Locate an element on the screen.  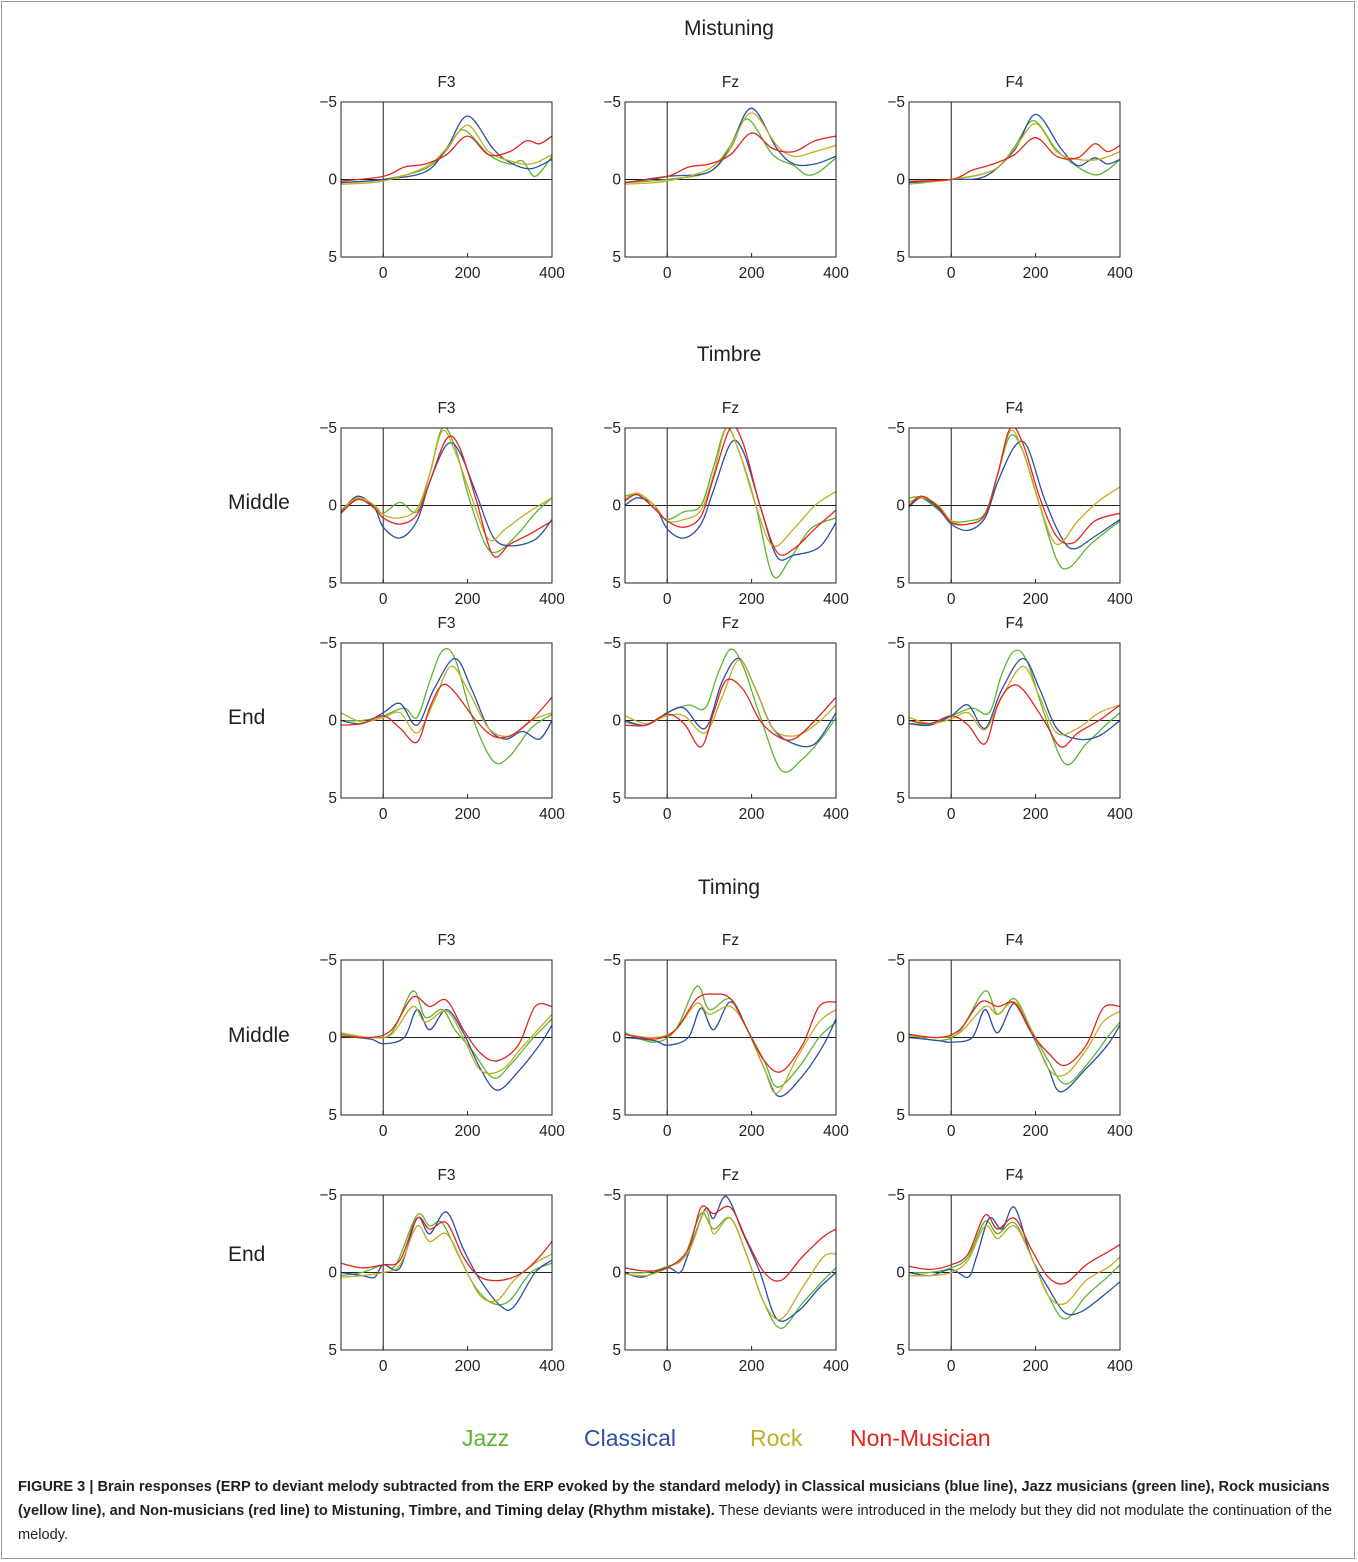
panel-mistuning-all-f3: 0 200 400 −5 0 5 F3 is located at coordinates (442, 178).